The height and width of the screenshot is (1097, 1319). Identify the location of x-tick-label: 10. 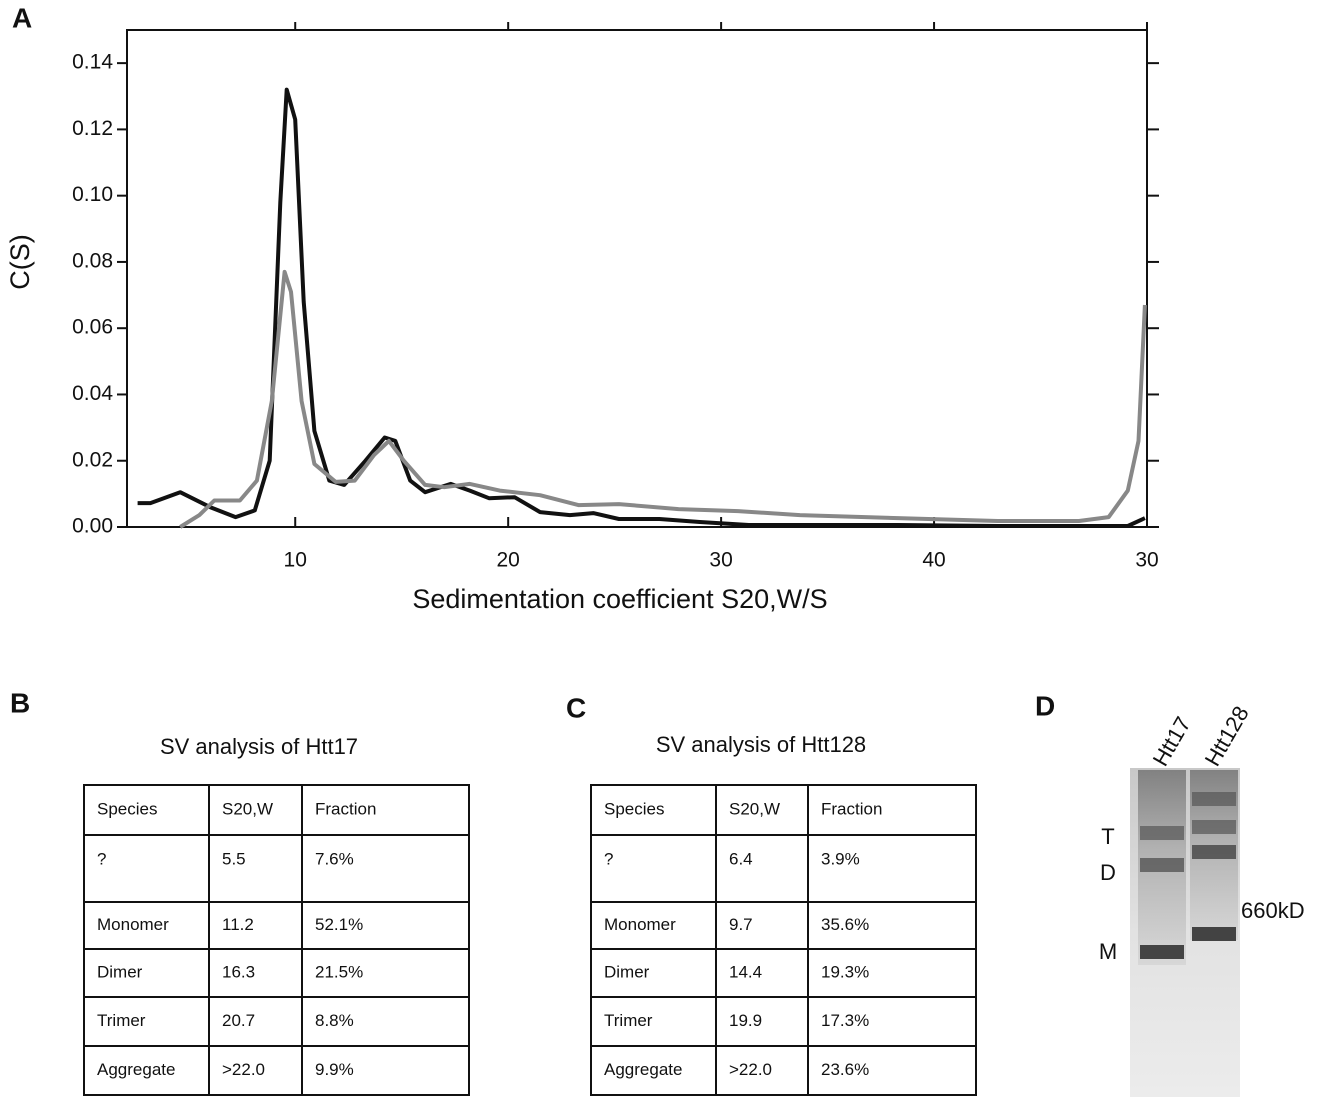
(295, 560).